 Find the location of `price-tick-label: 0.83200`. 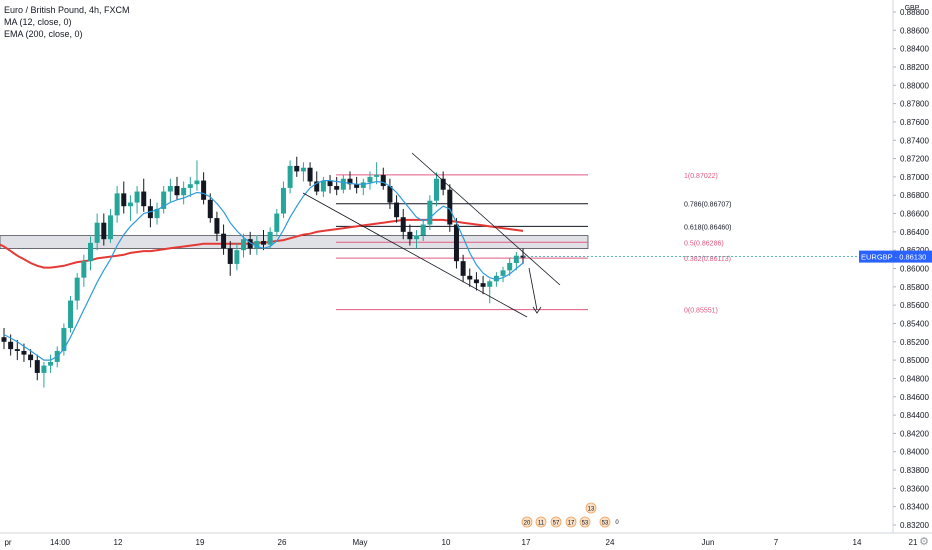

price-tick-label: 0.83200 is located at coordinates (914, 525).